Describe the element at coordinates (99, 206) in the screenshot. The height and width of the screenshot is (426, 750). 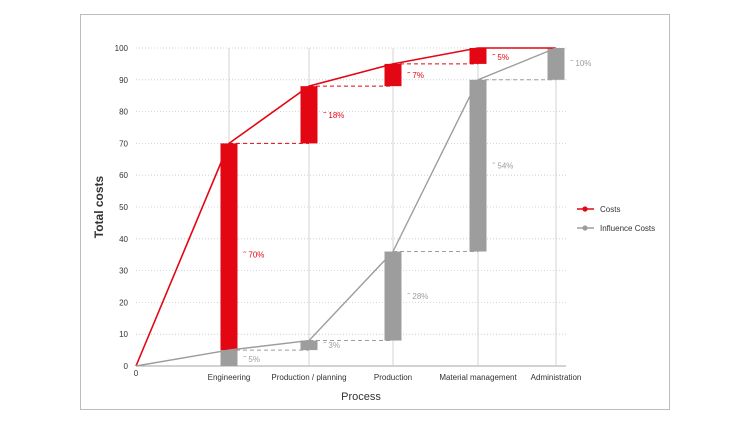
I see `y-axis-title: Total costs` at that location.